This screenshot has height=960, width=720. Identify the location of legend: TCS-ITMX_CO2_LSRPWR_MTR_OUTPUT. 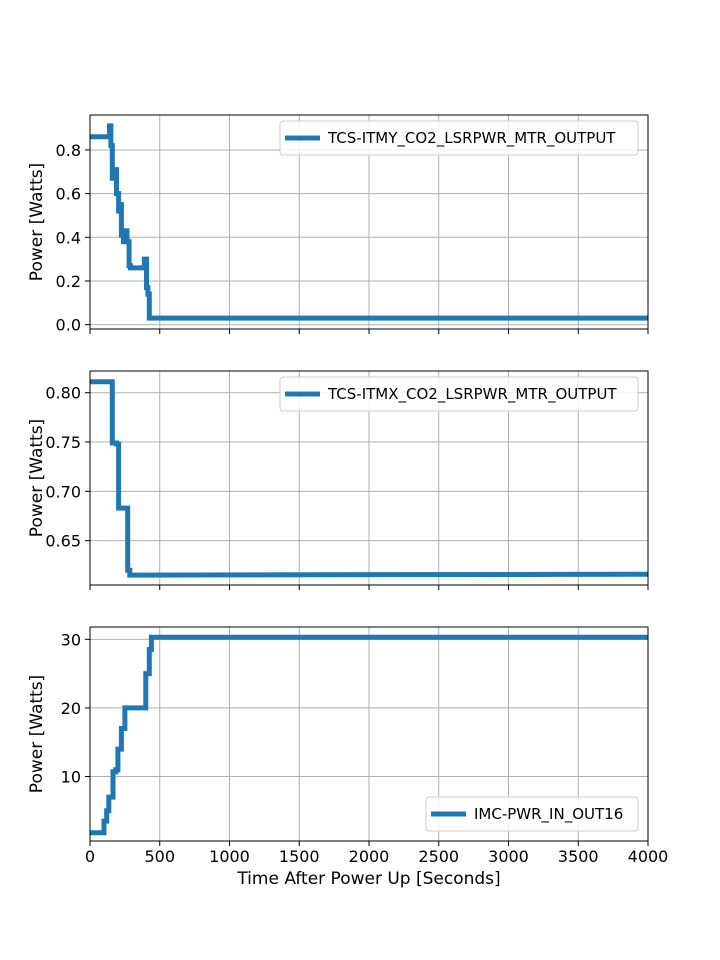
(459, 394).